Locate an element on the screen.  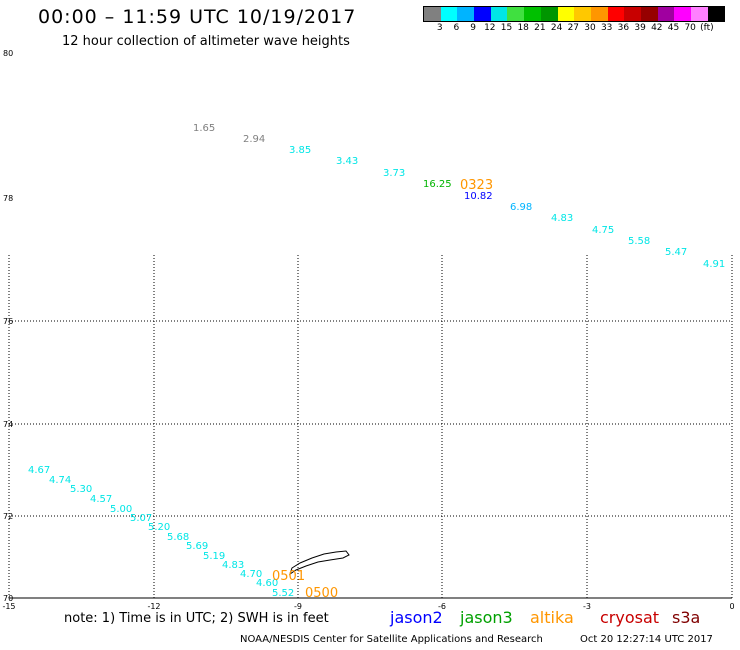
satellite-s3a: s3a is located at coordinates (686, 617).